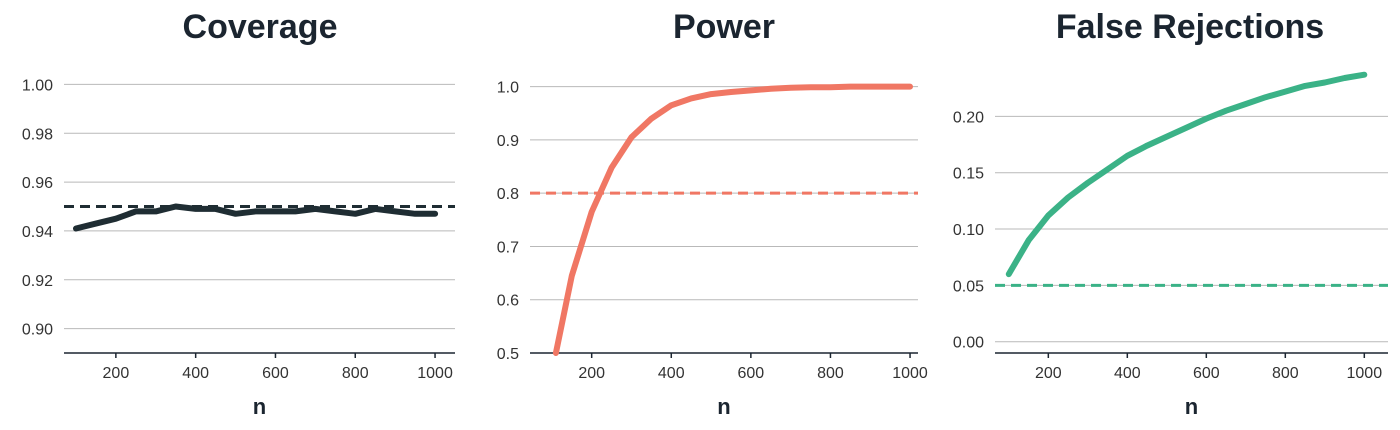  Describe the element at coordinates (968, 286) in the screenshot. I see `false-rejections-ytick-label: 0.05` at that location.